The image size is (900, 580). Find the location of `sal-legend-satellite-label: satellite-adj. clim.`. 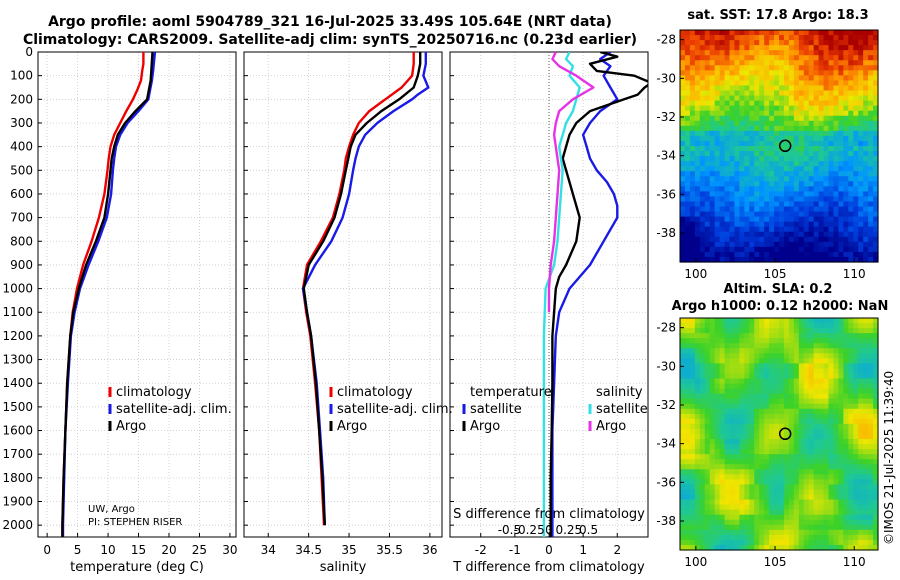

sal-legend-satellite-label: satellite-adj. clim. is located at coordinates (395, 409).